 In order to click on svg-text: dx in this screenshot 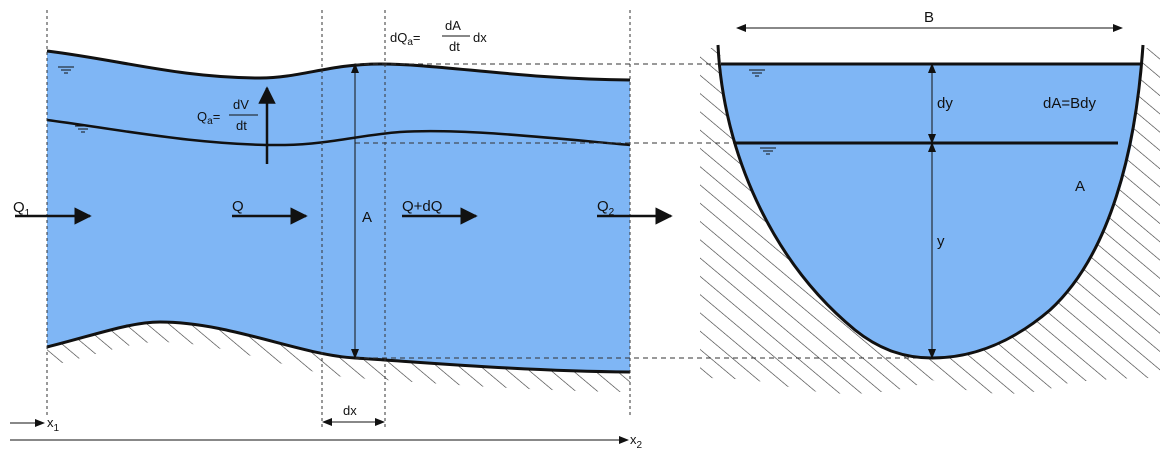, I will do `click(480, 37)`.